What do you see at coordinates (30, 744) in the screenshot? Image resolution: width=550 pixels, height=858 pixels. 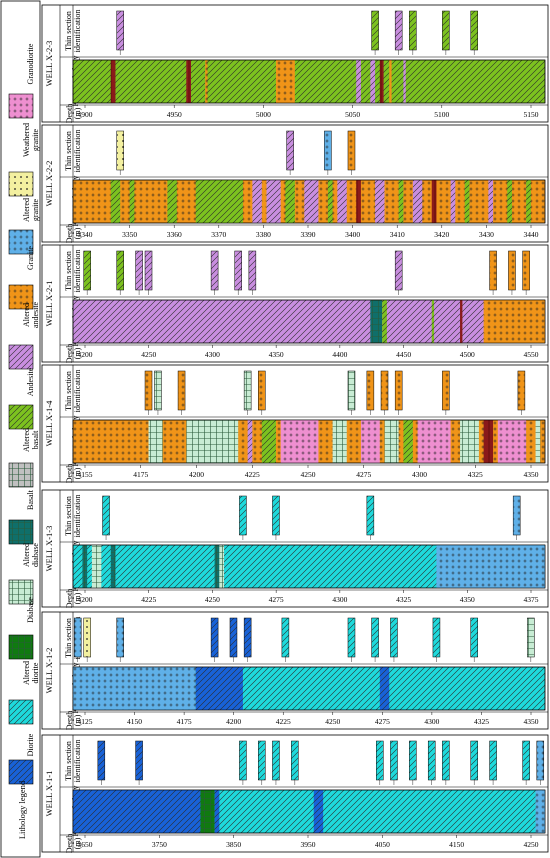 I see `legend-label-diorite: Diorite` at bounding box center [30, 744].